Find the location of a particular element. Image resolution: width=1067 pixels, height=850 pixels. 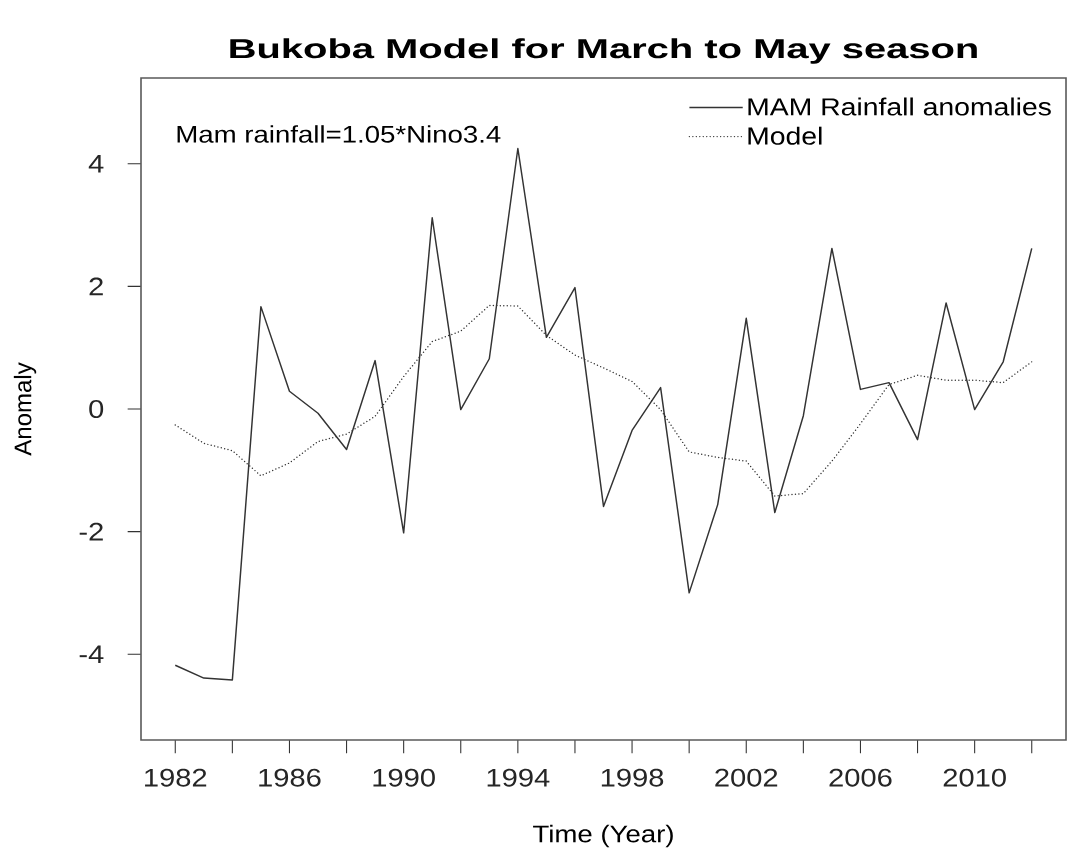

y-tick-label: -4 is located at coordinates (91, 654).